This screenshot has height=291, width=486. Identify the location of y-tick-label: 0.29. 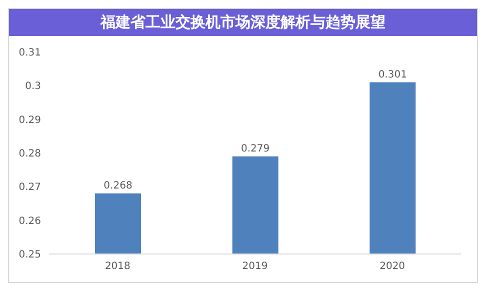
(29, 120).